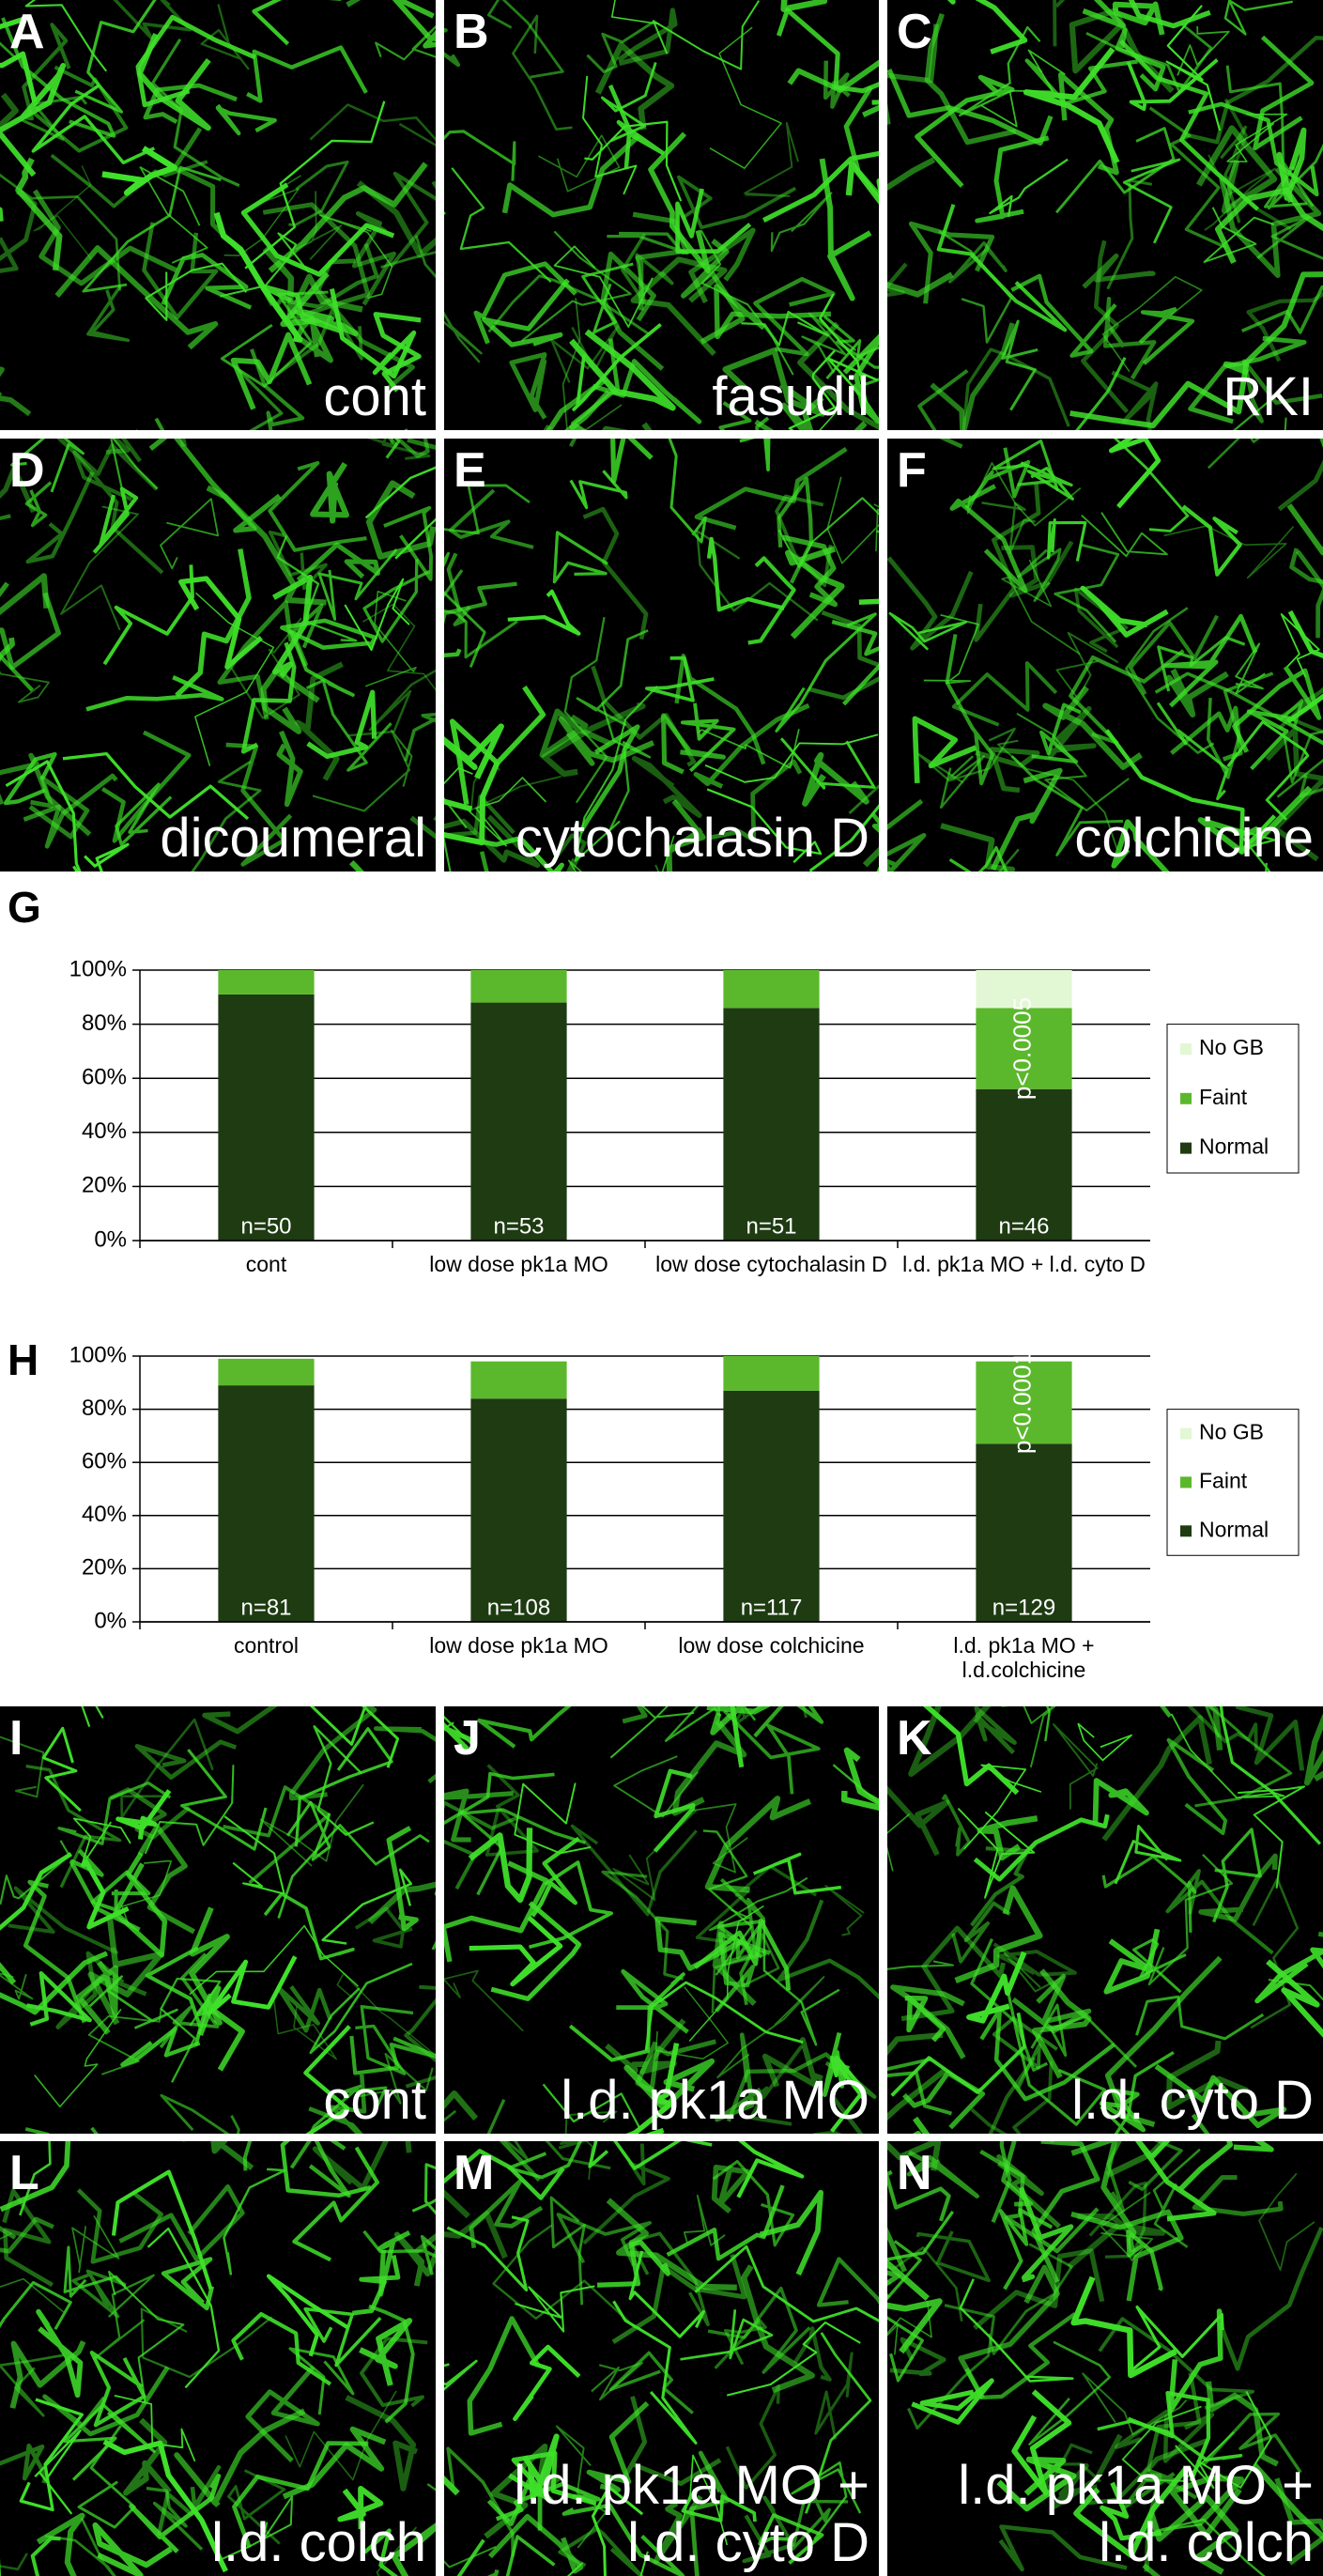 Image resolution: width=1323 pixels, height=2576 pixels. I want to click on n-label: n=53, so click(518, 1226).